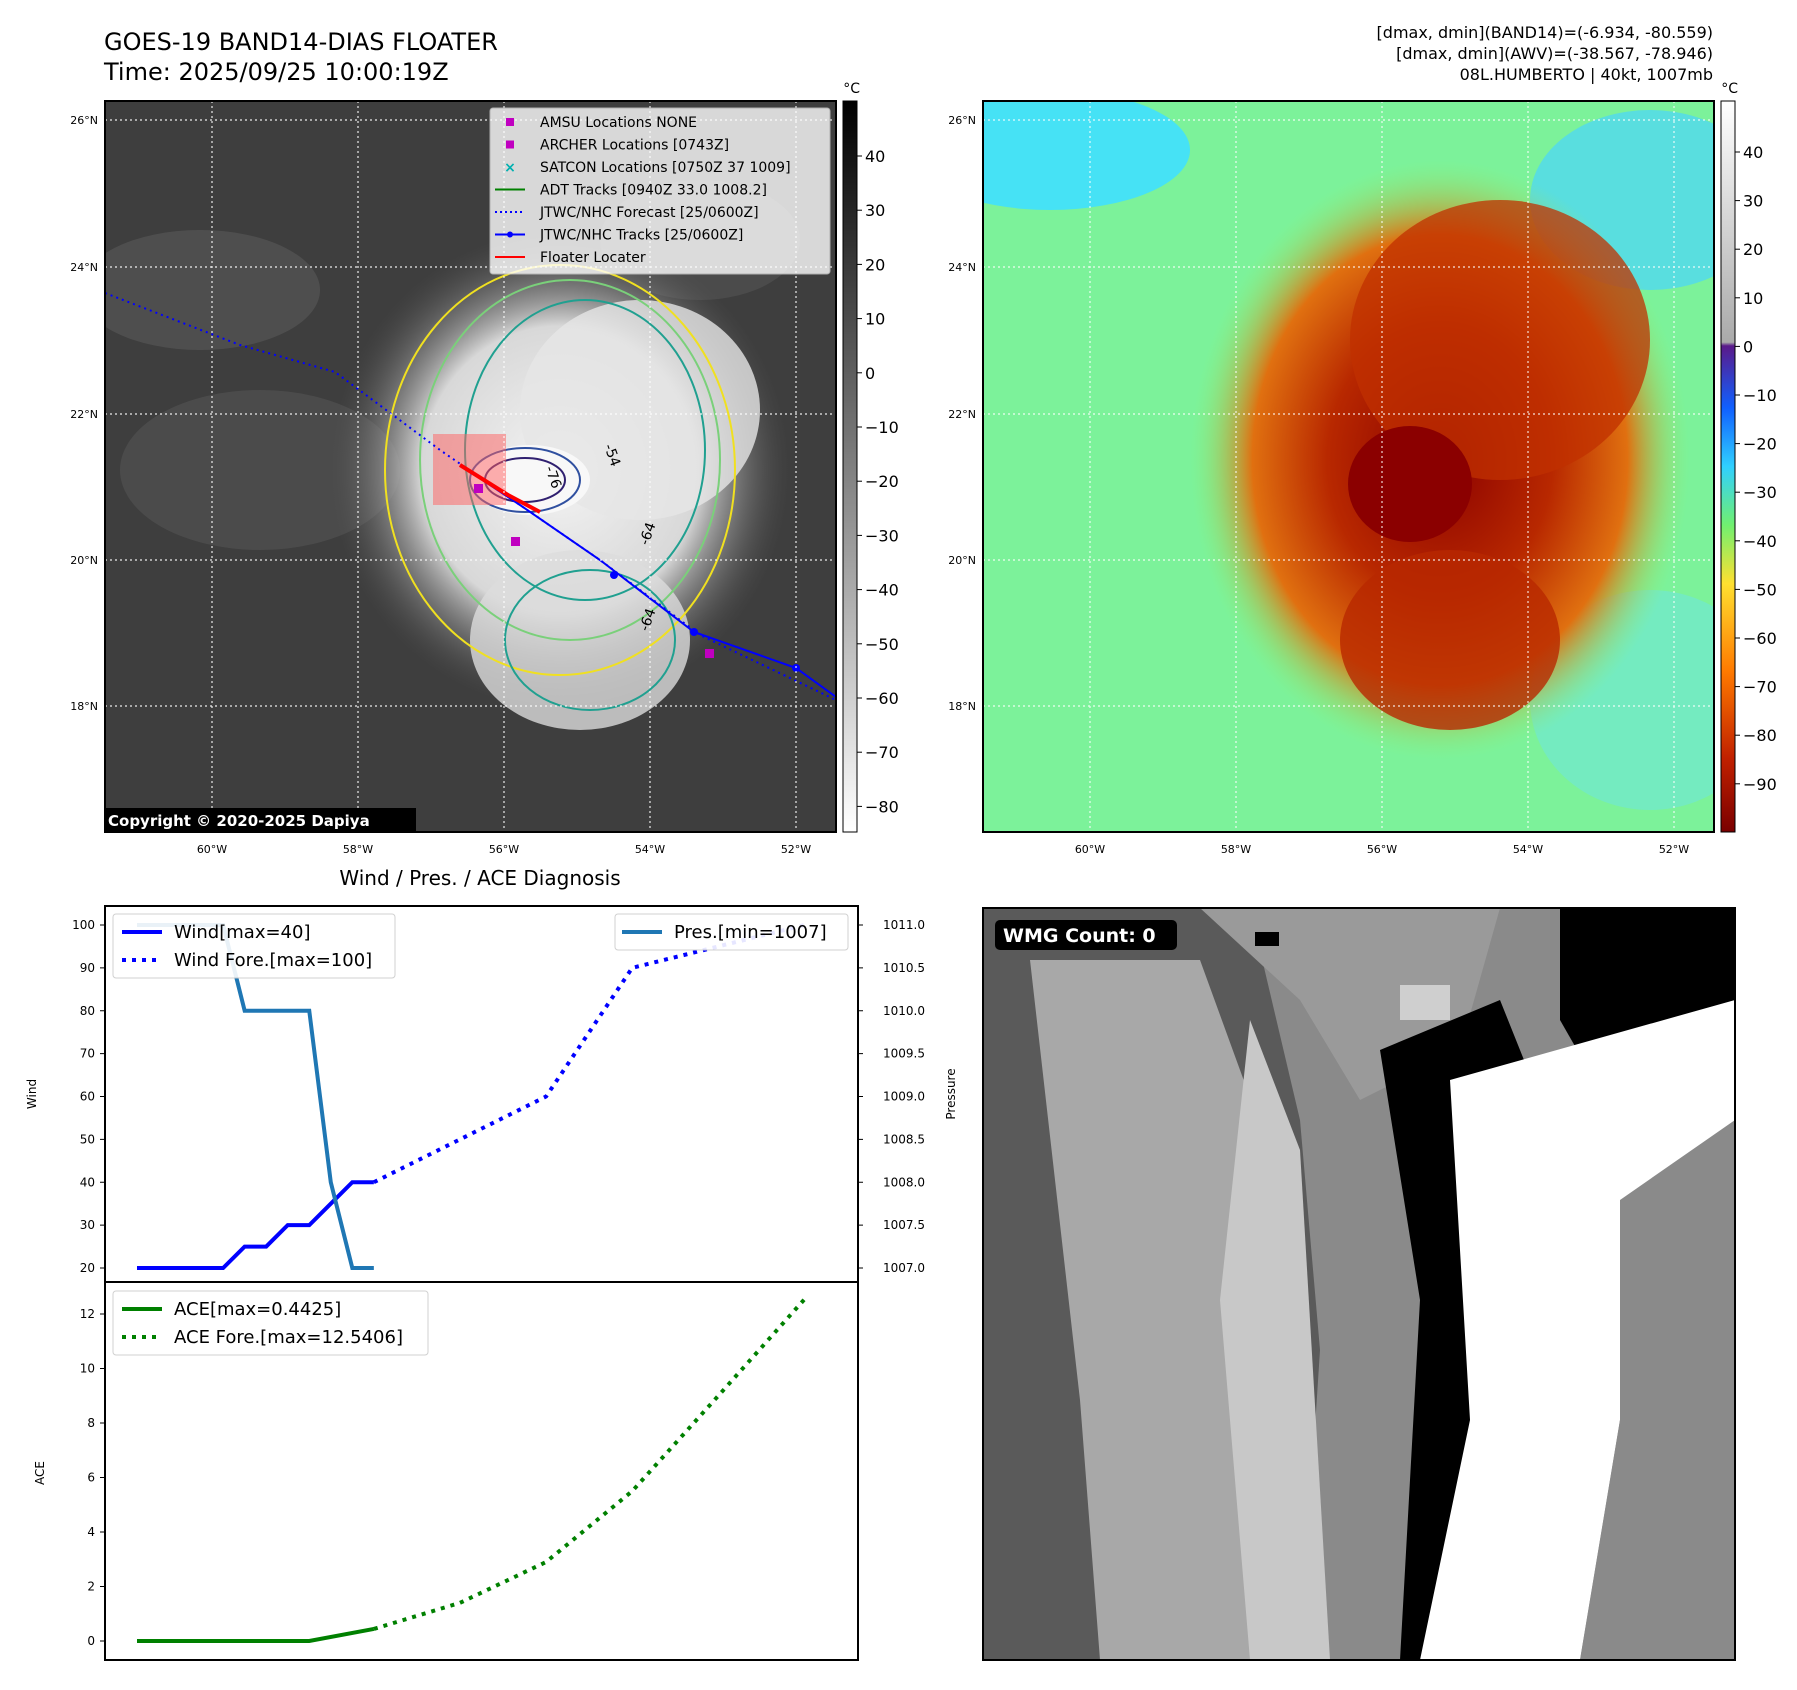  I want to click on ace-tick-1: 10, so click(87, 1369).